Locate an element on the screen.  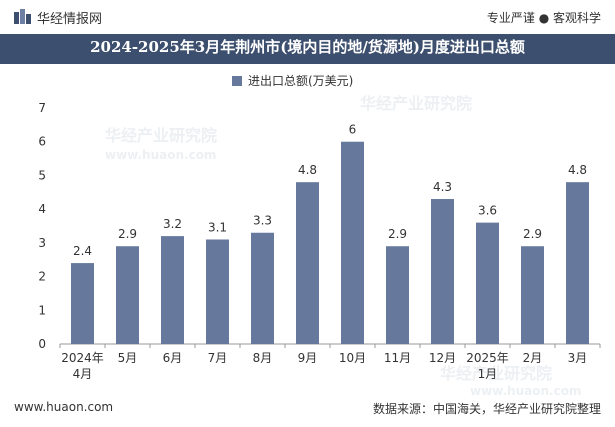
x-tick-label: 2月 is located at coordinates (533, 358).